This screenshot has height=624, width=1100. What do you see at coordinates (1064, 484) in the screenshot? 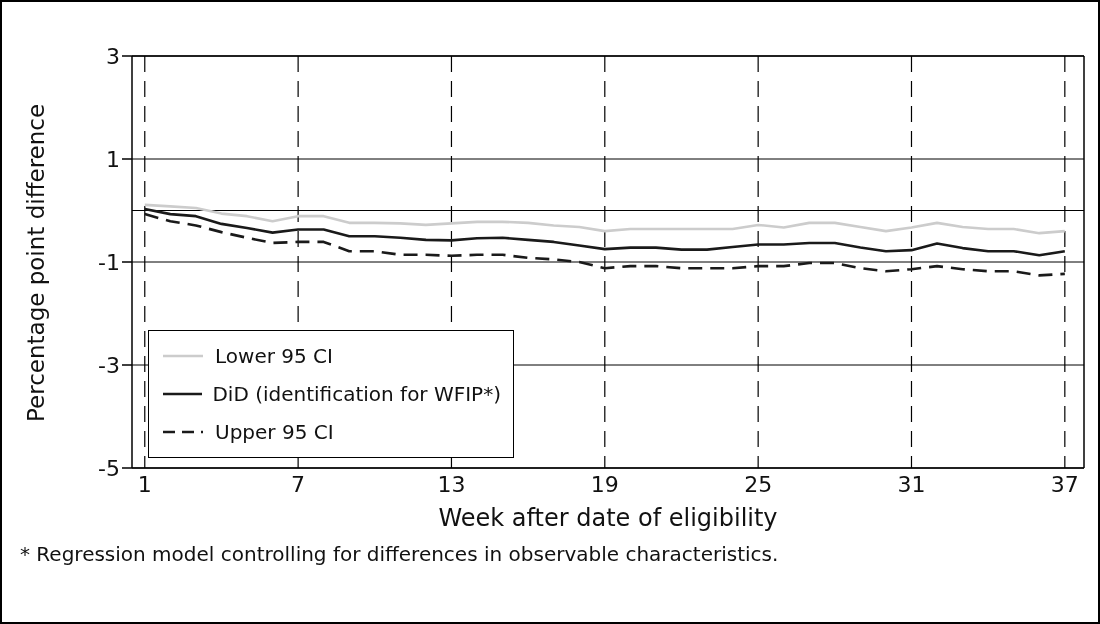
I see `x-tick-label: 37` at bounding box center [1064, 484].